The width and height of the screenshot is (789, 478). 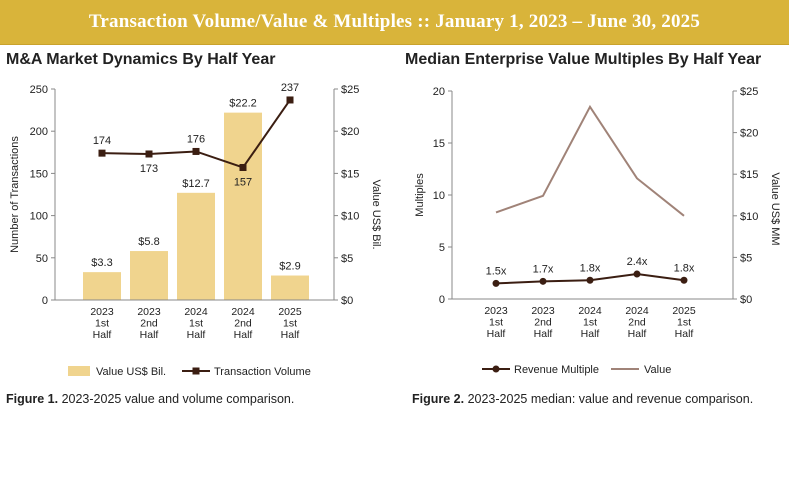 I want to click on chart1-y-tick-label: 150, so click(x=39, y=174).